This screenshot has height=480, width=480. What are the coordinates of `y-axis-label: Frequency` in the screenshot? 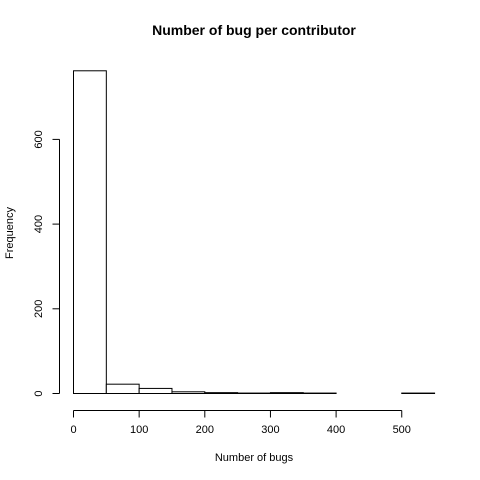 It's located at (10, 233).